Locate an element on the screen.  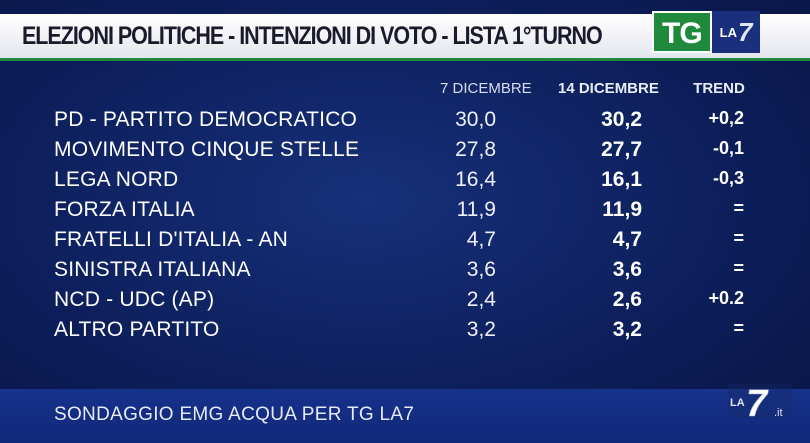
la7-logo-seven: 7 is located at coordinates (745, 31).